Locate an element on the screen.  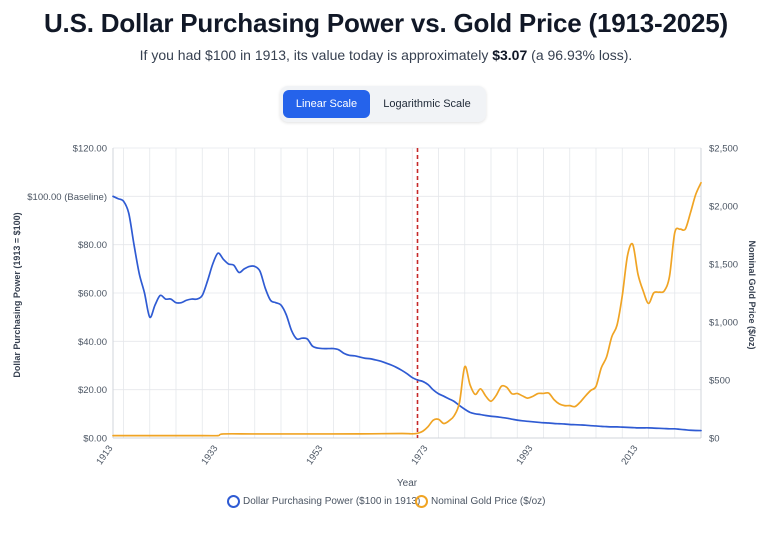
y-right-tick-label: $1,000 is located at coordinates (723, 323).